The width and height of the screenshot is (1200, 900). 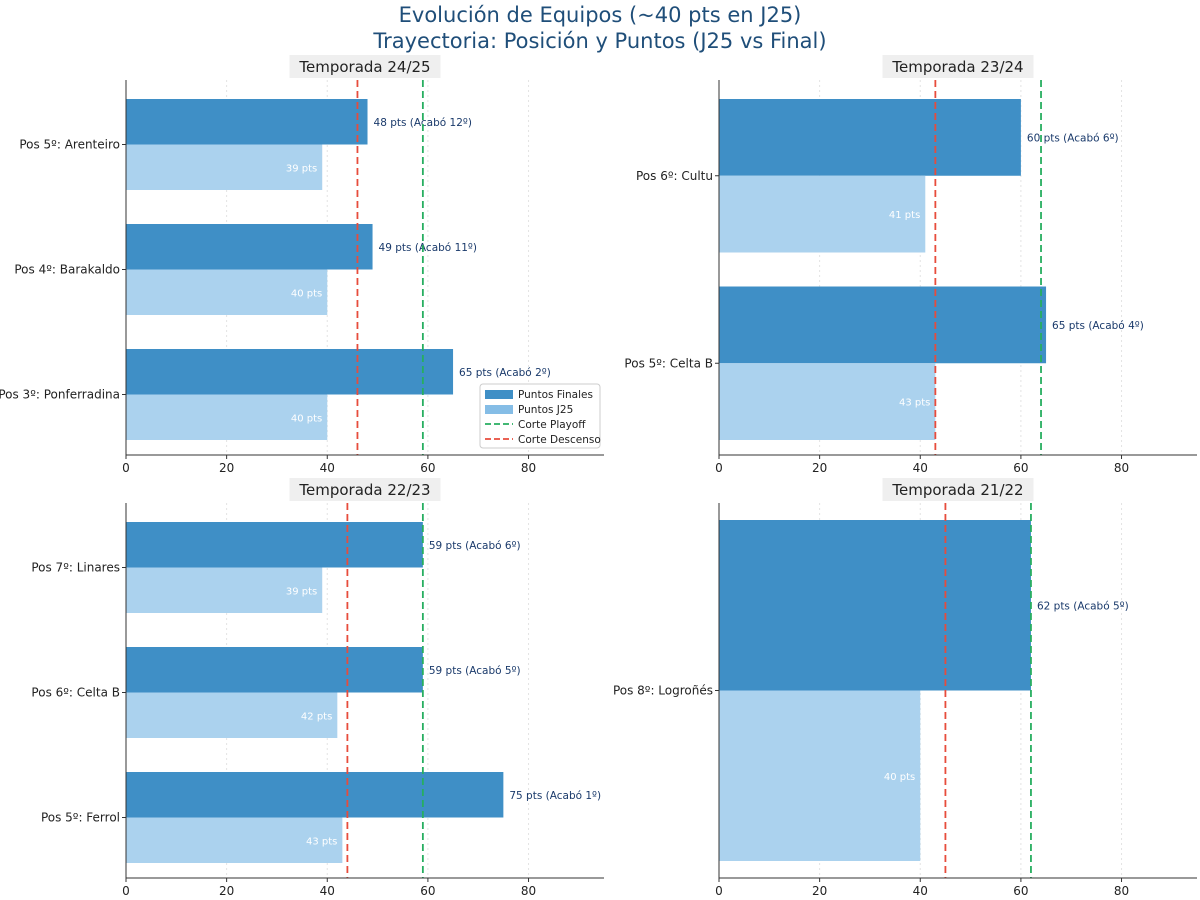 I want to click on final-value-label: 65 pts (Acabó 4º), so click(x=1098, y=326).